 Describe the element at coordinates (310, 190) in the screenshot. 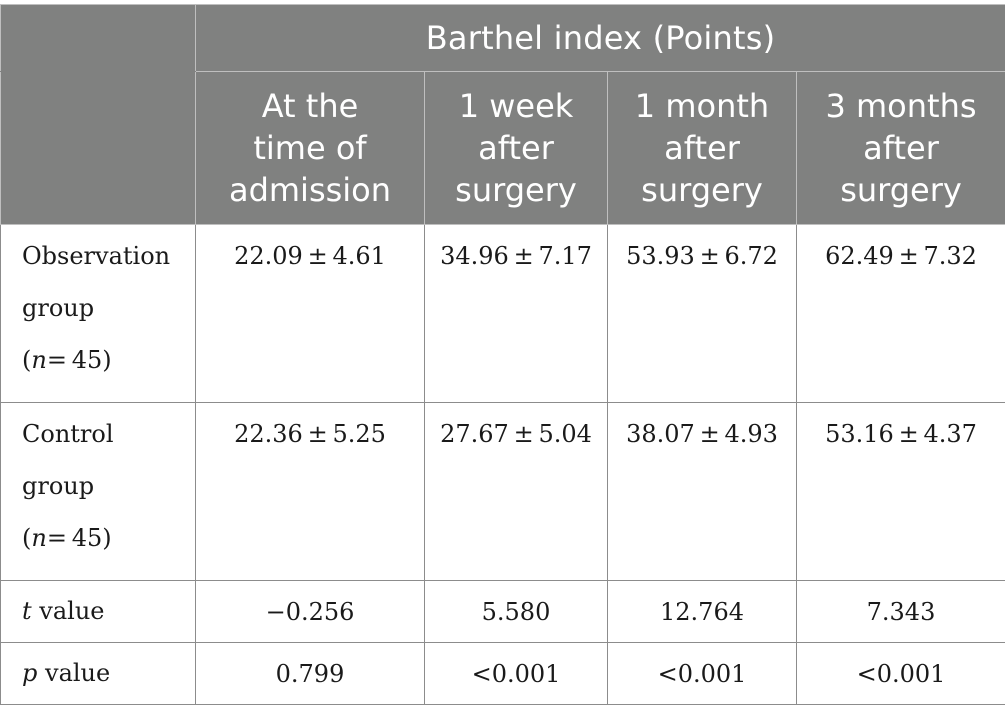

I see `column-header-line: admission` at that location.